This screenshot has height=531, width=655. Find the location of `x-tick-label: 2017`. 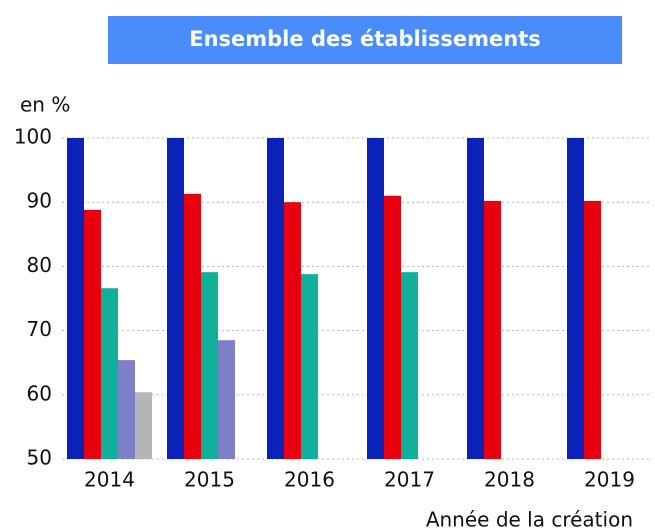

x-tick-label: 2017 is located at coordinates (409, 480).